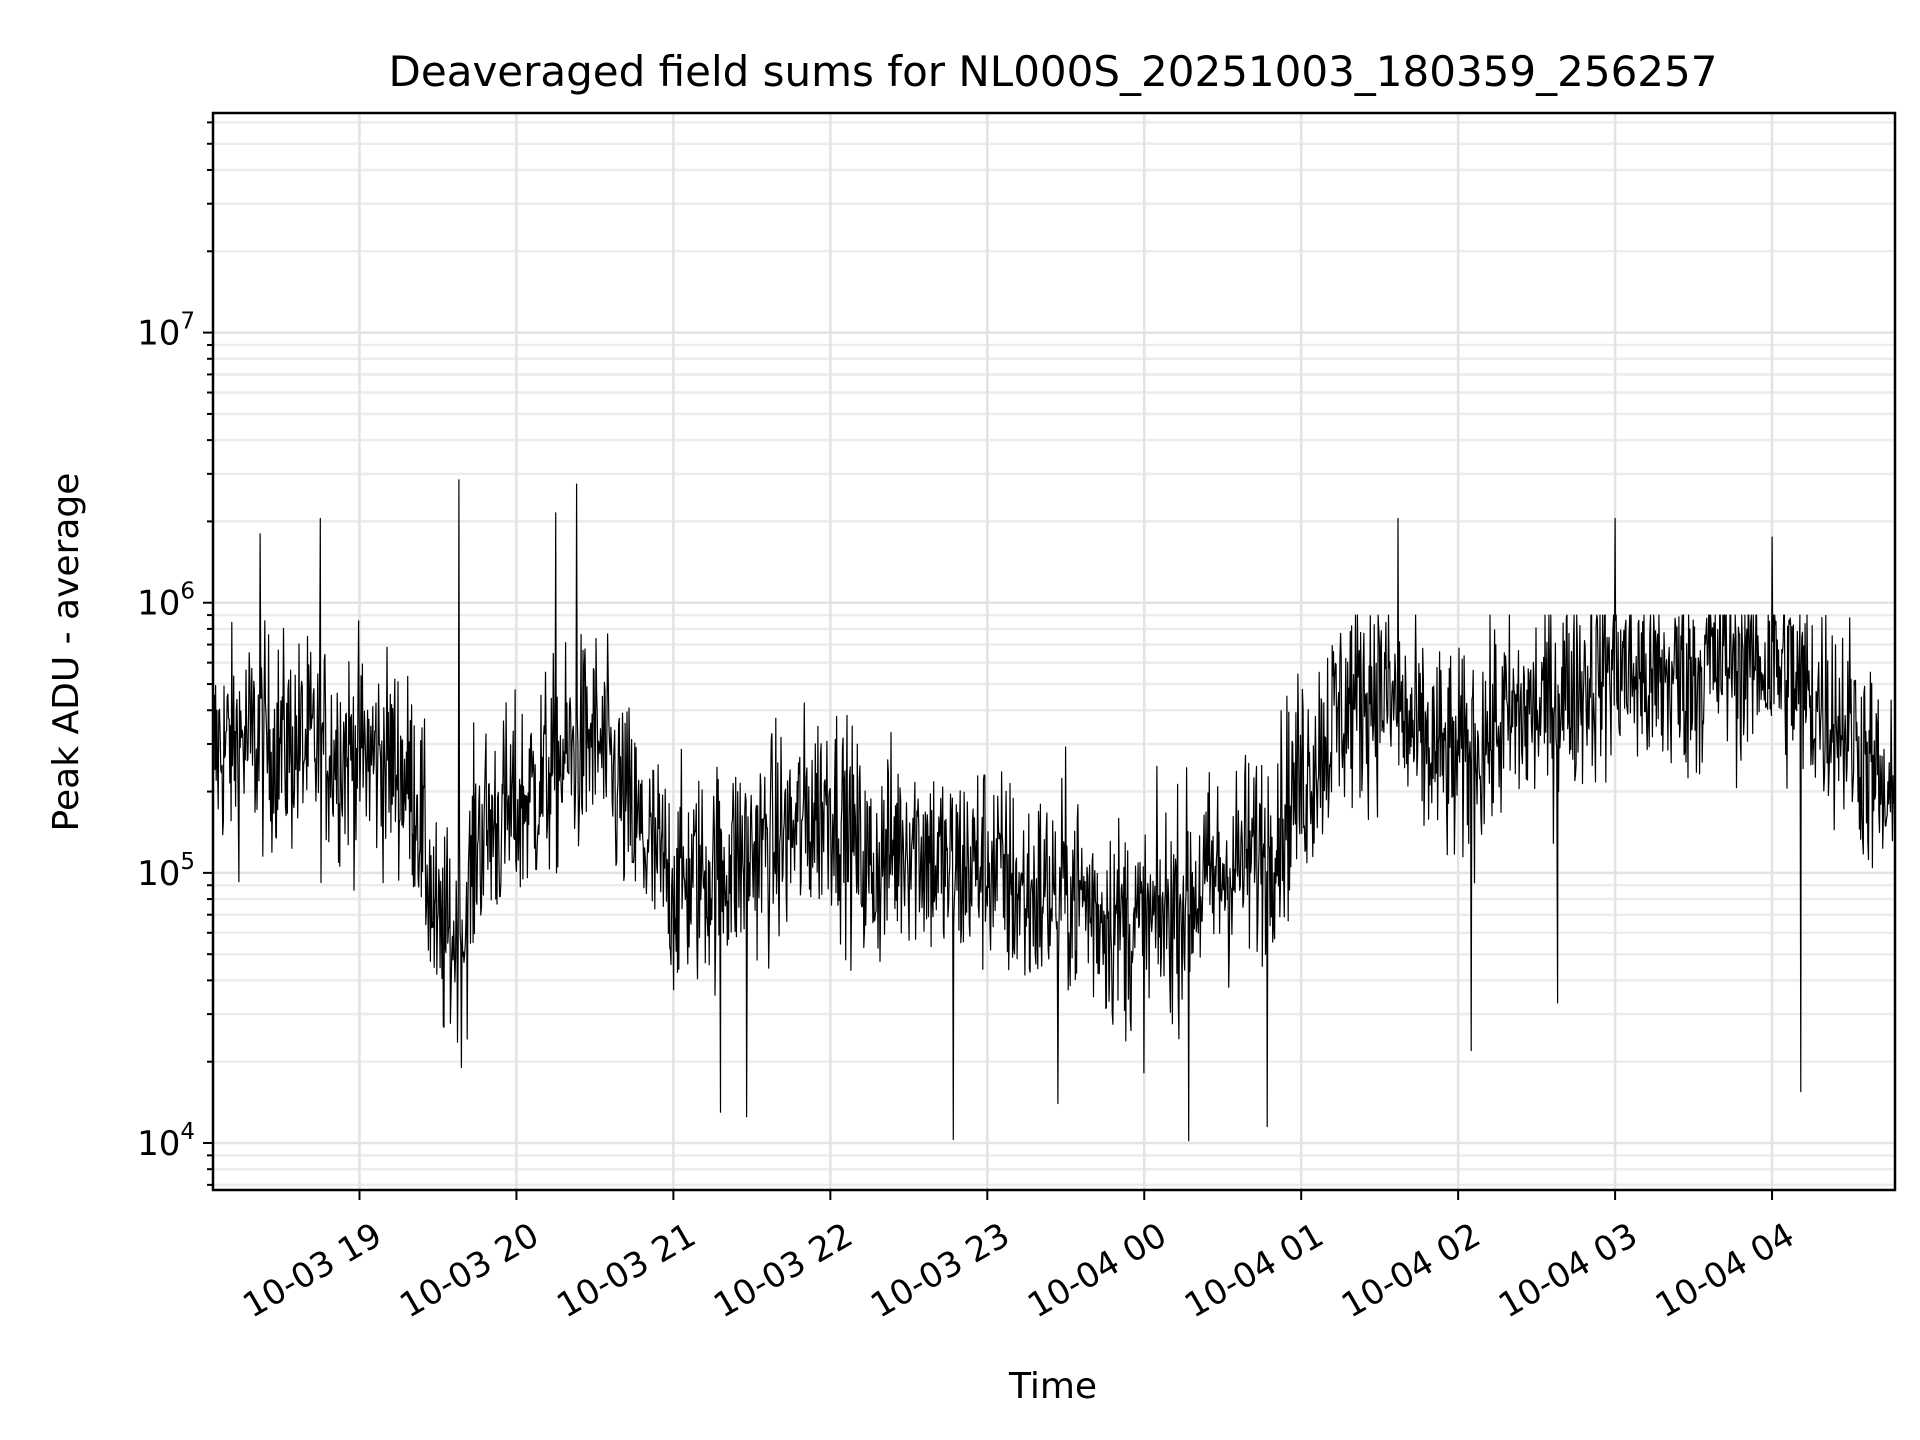 Image resolution: width=1920 pixels, height=1440 pixels. I want to click on y-tick-label: 10⁶, so click(166, 601).